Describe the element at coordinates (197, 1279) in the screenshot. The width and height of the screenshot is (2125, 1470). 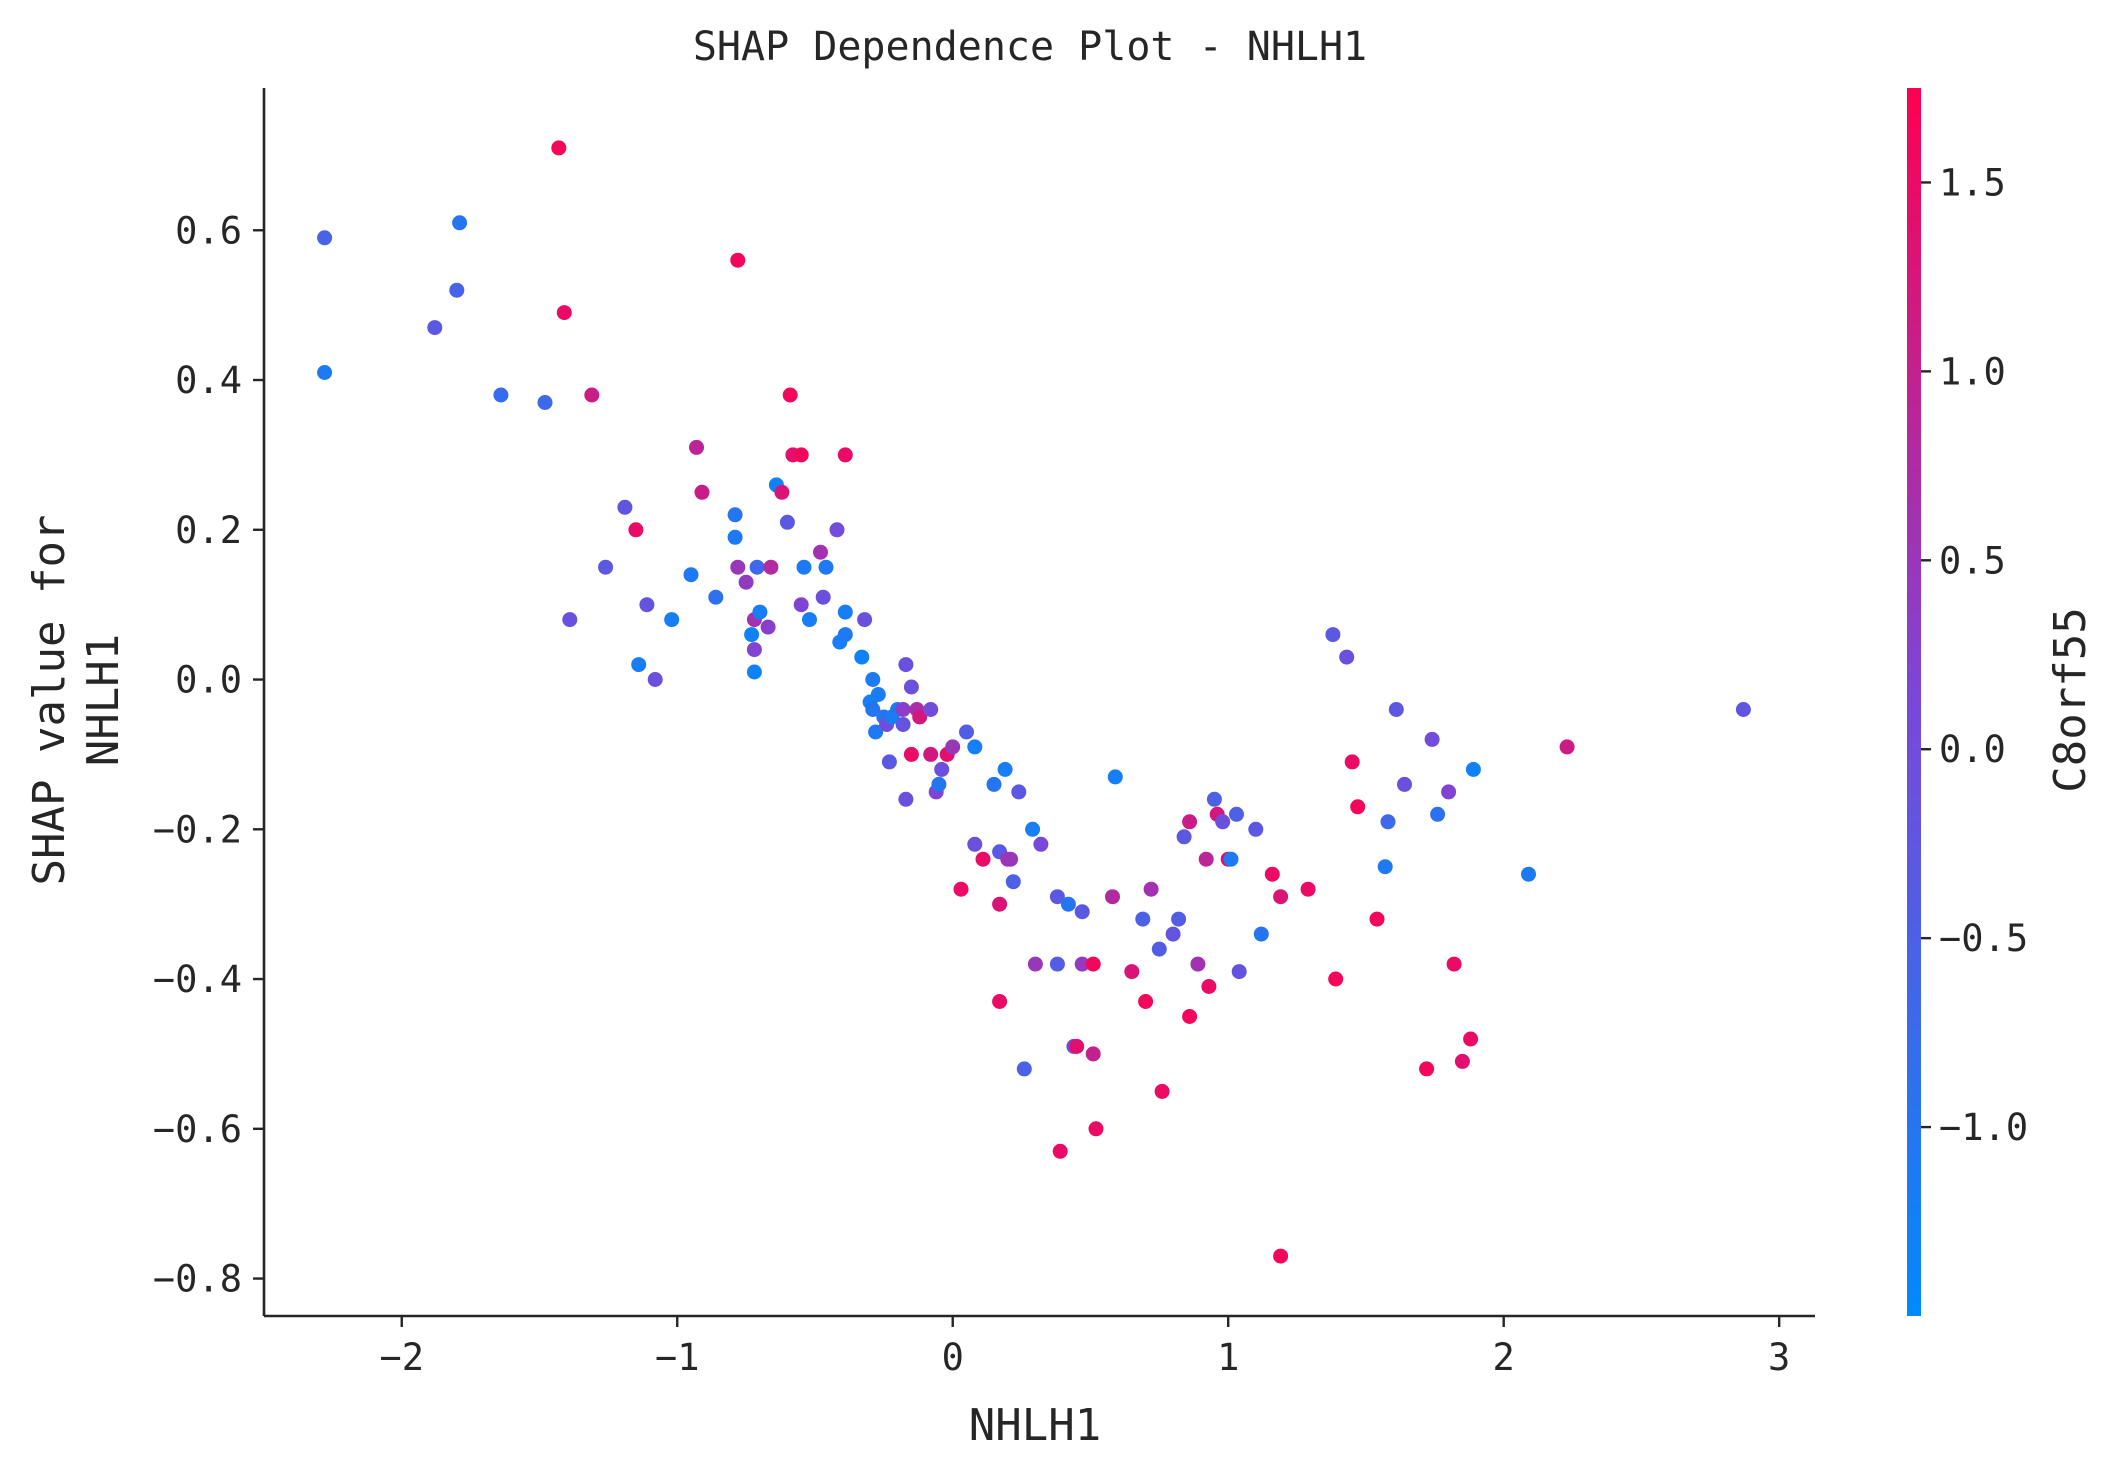
I see `y-tick-label-7: −0.8` at that location.